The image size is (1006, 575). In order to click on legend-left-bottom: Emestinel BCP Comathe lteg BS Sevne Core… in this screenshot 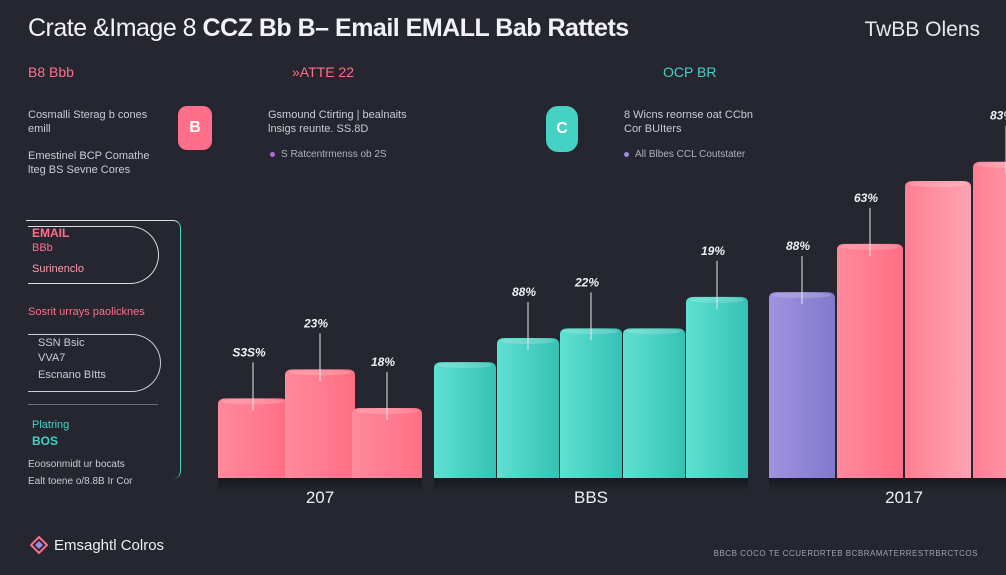, I will do `click(89, 163)`.